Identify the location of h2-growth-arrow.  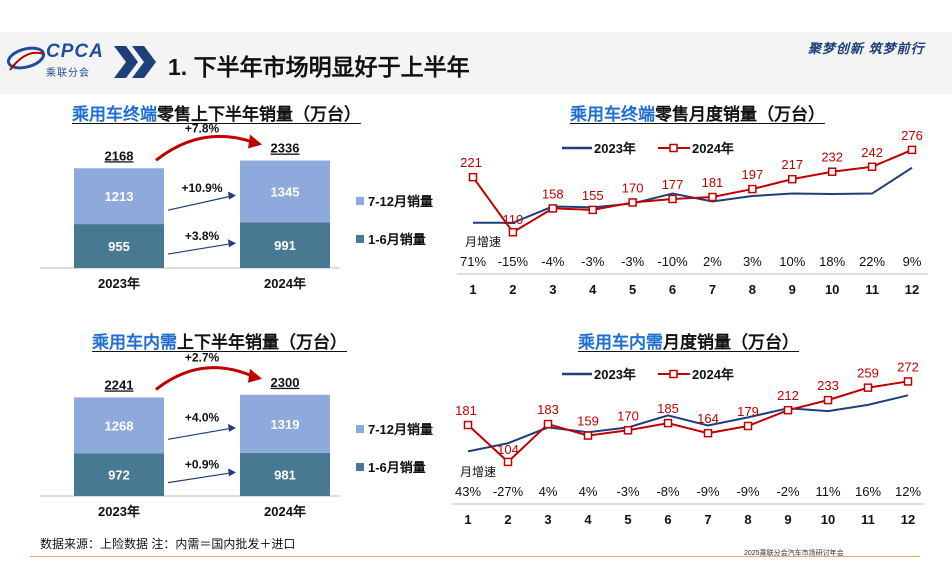
(201, 202).